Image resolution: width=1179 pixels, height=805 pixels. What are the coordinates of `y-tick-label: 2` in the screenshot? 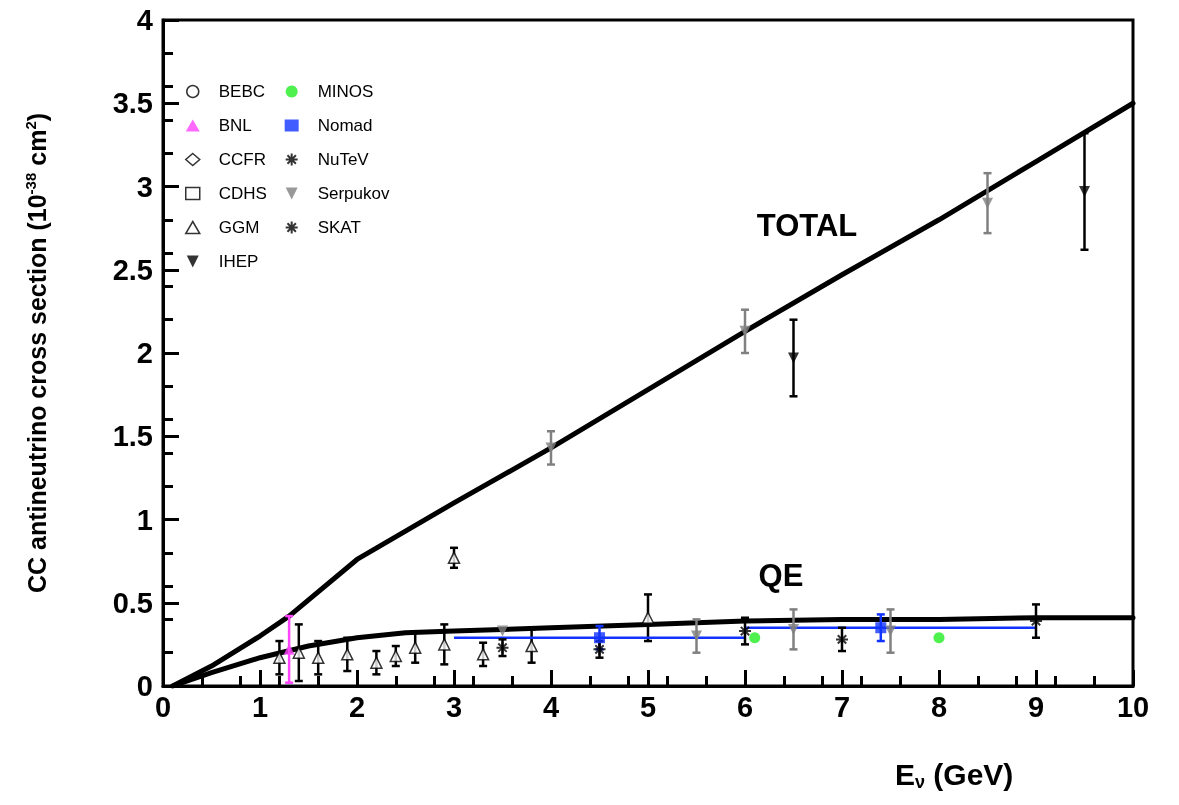 It's located at (144, 353).